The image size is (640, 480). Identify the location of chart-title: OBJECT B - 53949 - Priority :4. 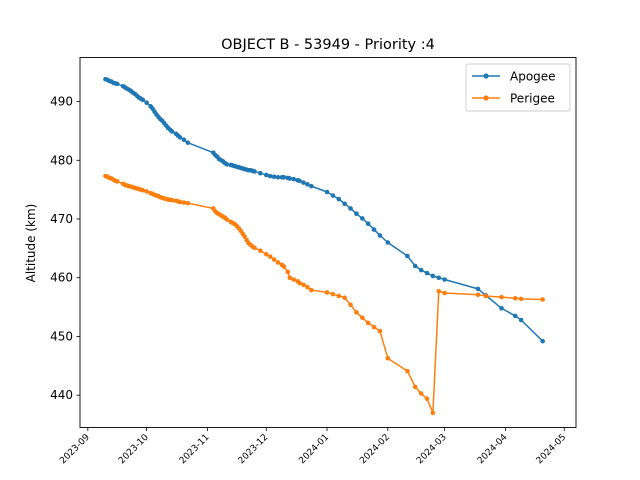
(328, 45).